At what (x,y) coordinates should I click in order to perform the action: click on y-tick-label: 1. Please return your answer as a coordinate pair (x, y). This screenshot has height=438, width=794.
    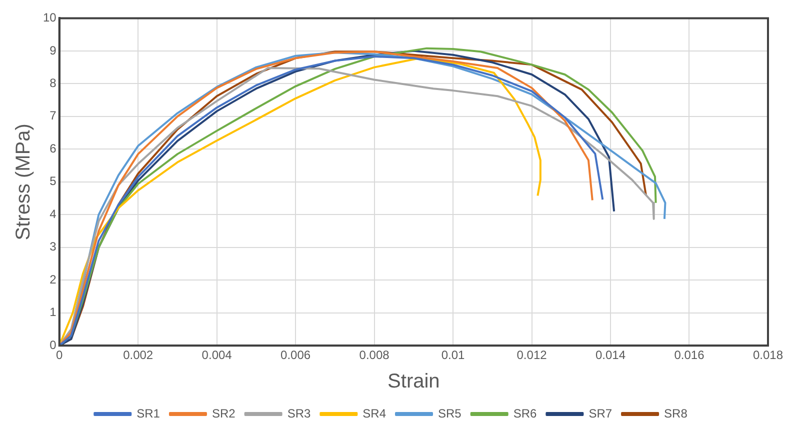
    Looking at the image, I should click on (53, 312).